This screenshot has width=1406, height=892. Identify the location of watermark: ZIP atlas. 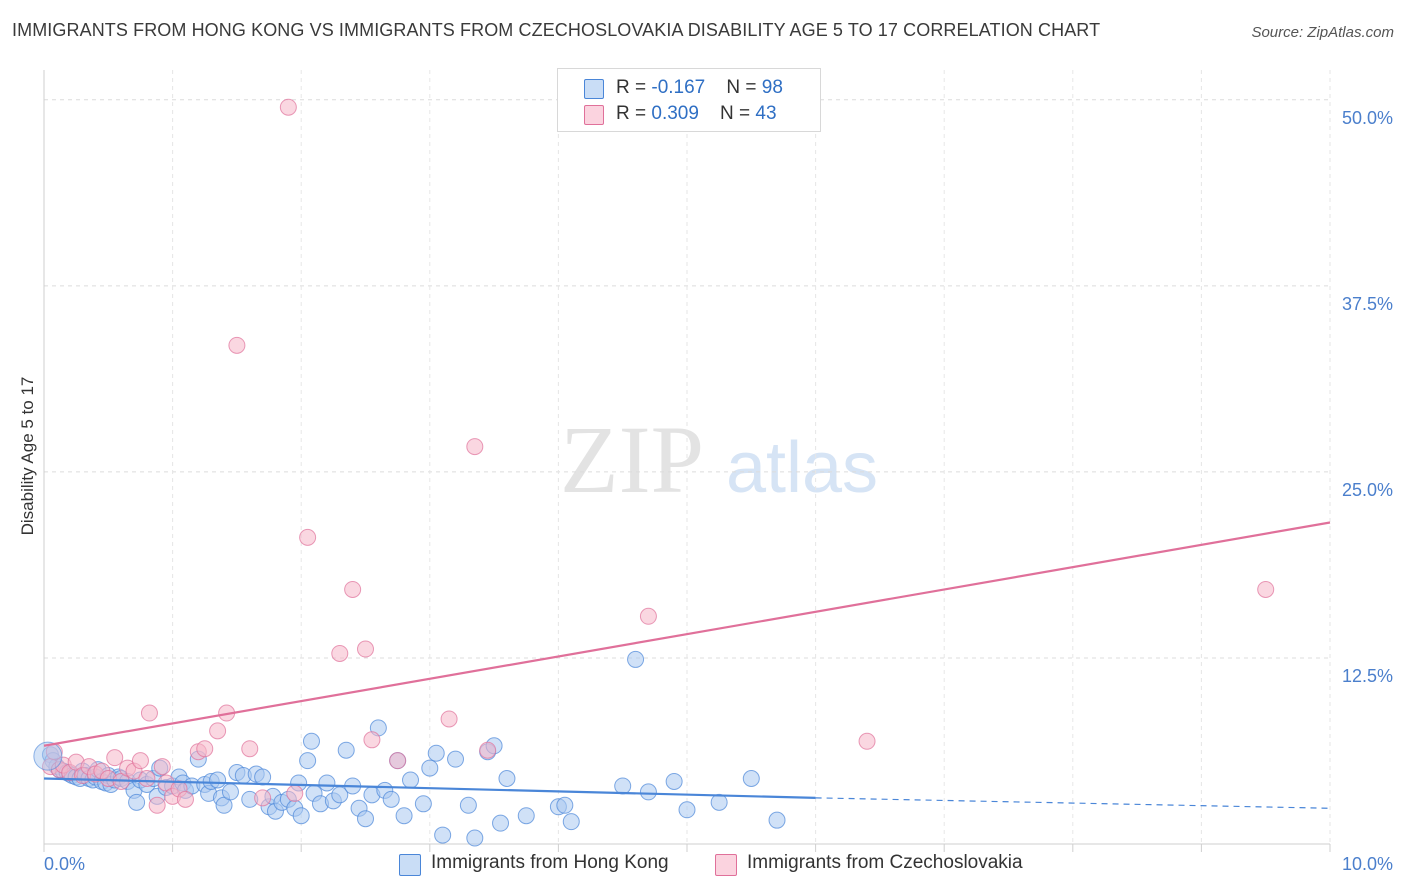
(719, 459).